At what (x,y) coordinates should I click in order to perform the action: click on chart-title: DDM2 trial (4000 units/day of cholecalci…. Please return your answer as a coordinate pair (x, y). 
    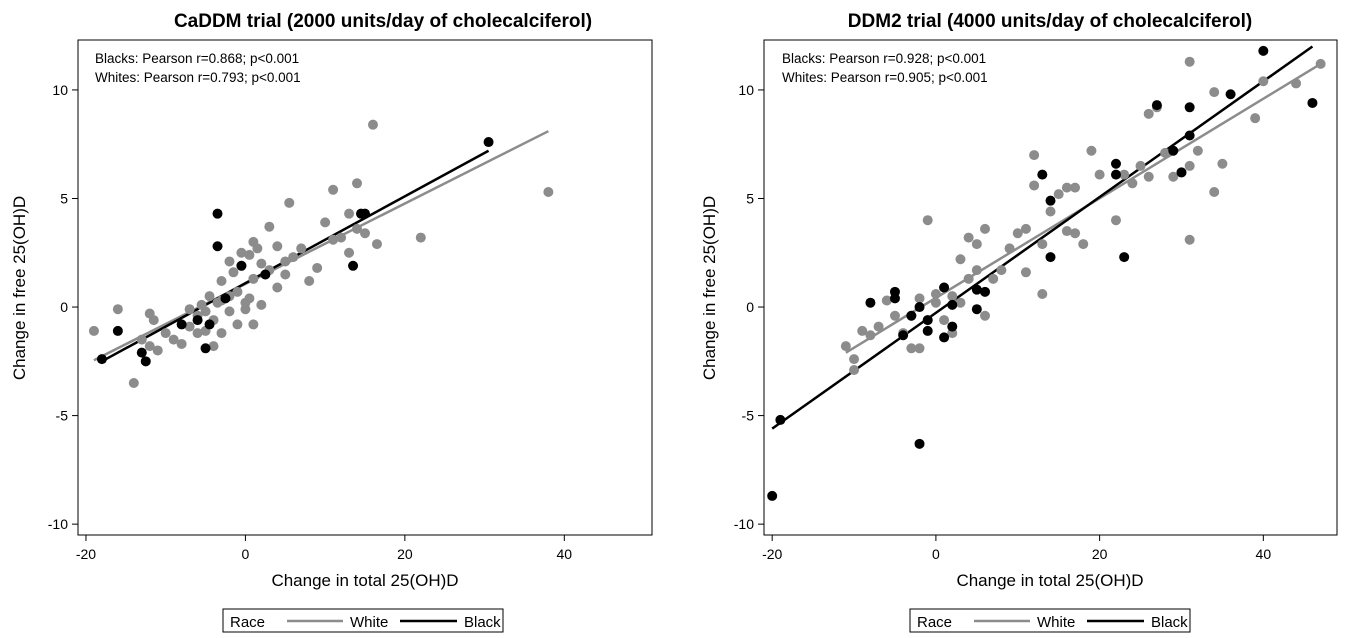
    Looking at the image, I should click on (1050, 21).